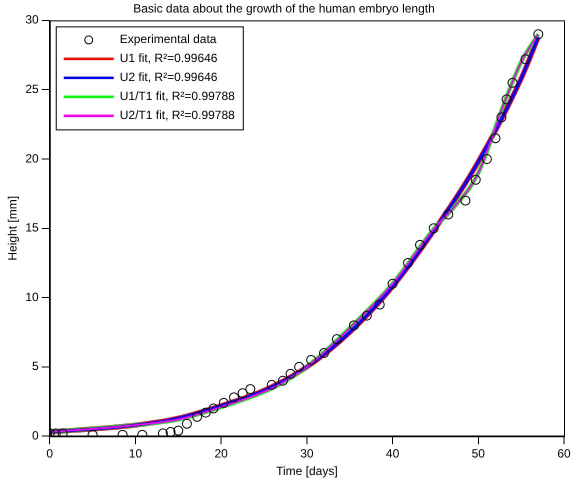 This screenshot has width=574, height=481. Describe the element at coordinates (50, 453) in the screenshot. I see `x-tick-label: 0` at that location.